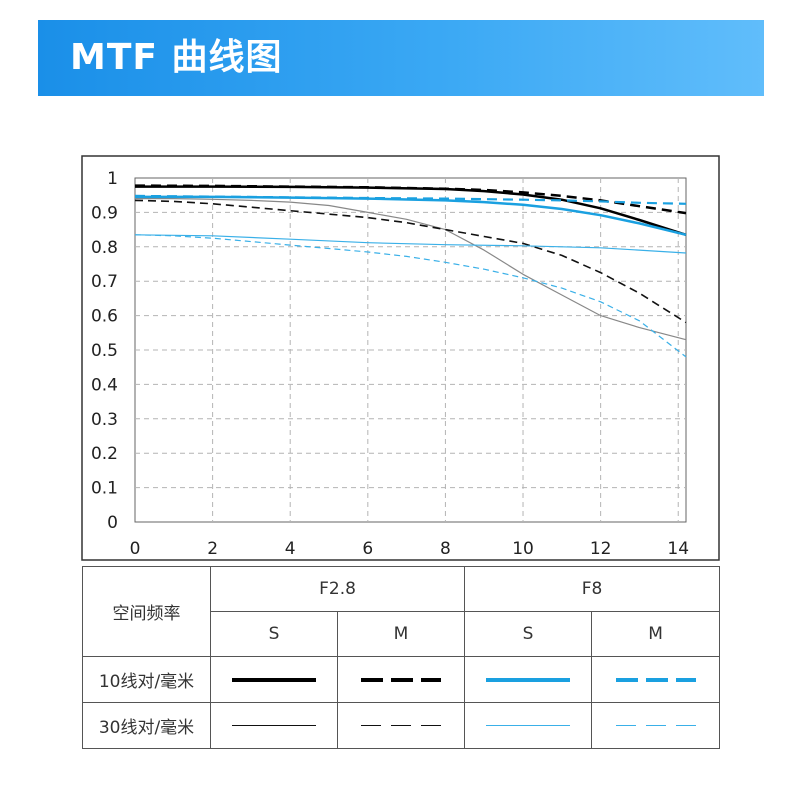 Image resolution: width=800 pixels, height=800 pixels. I want to click on legend-aperture-f8: F8, so click(592, 589).